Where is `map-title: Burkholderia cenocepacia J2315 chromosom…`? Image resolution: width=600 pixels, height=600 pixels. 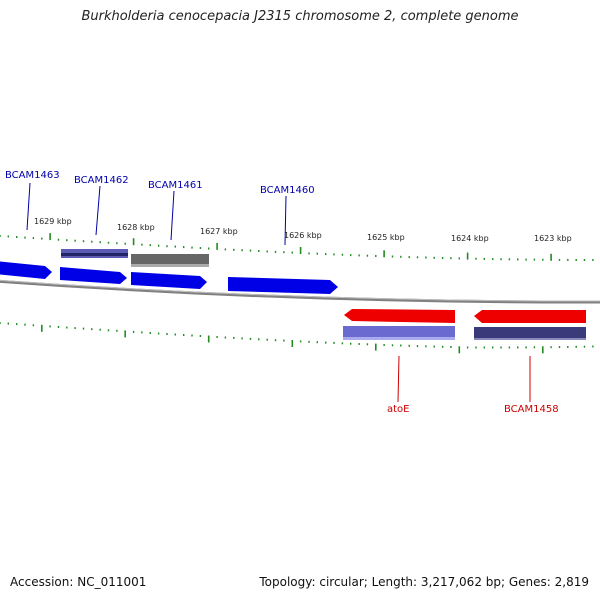
map-title: Burkholderia cenocepacia J2315 chromosom… is located at coordinates (300, 16).